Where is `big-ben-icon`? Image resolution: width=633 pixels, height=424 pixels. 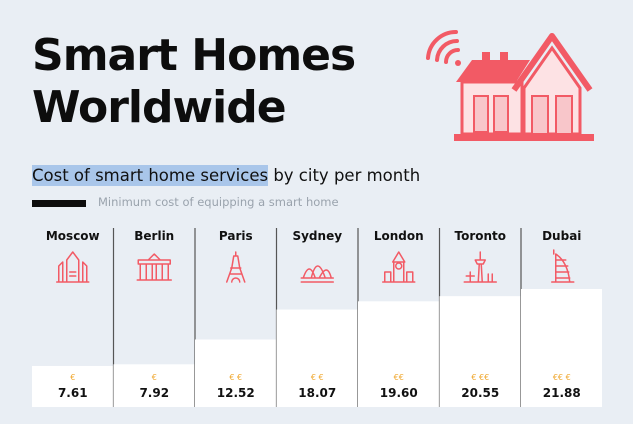 big-ben-icon is located at coordinates (399, 267).